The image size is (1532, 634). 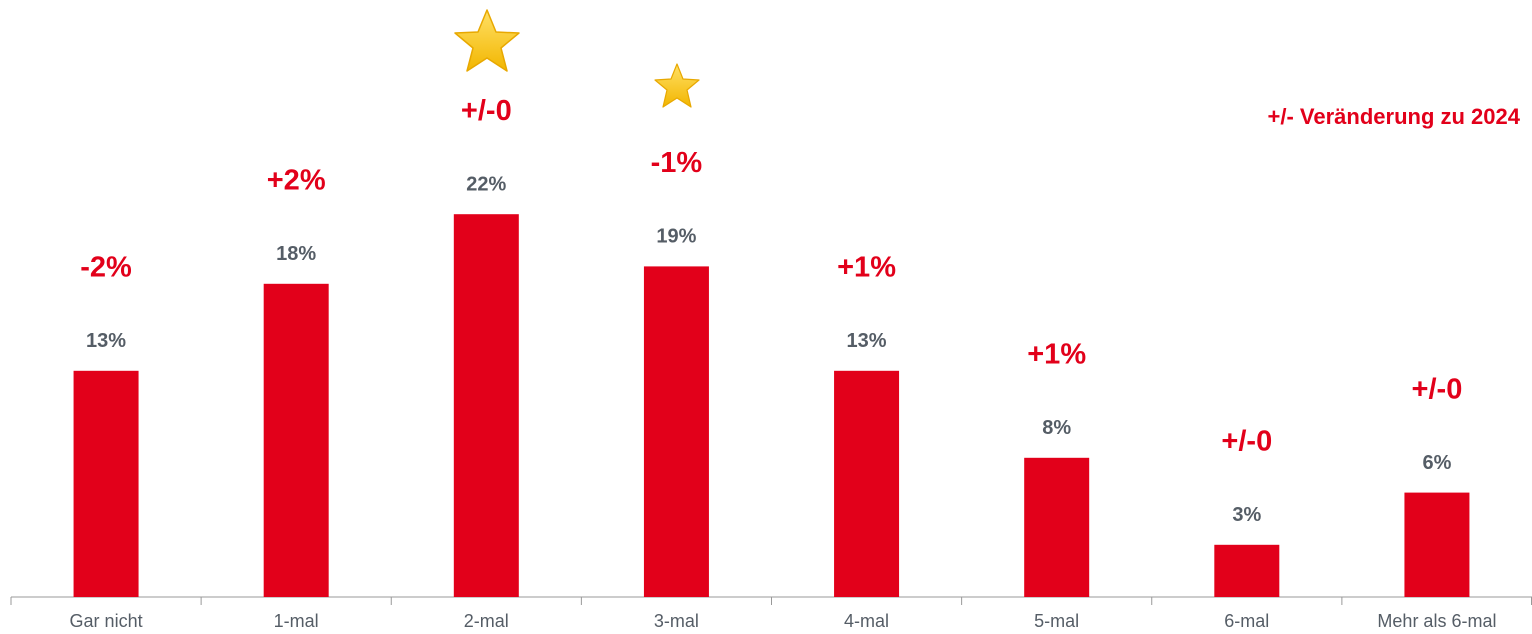 I want to click on x-tick-label: 4-mal, so click(x=866, y=621).